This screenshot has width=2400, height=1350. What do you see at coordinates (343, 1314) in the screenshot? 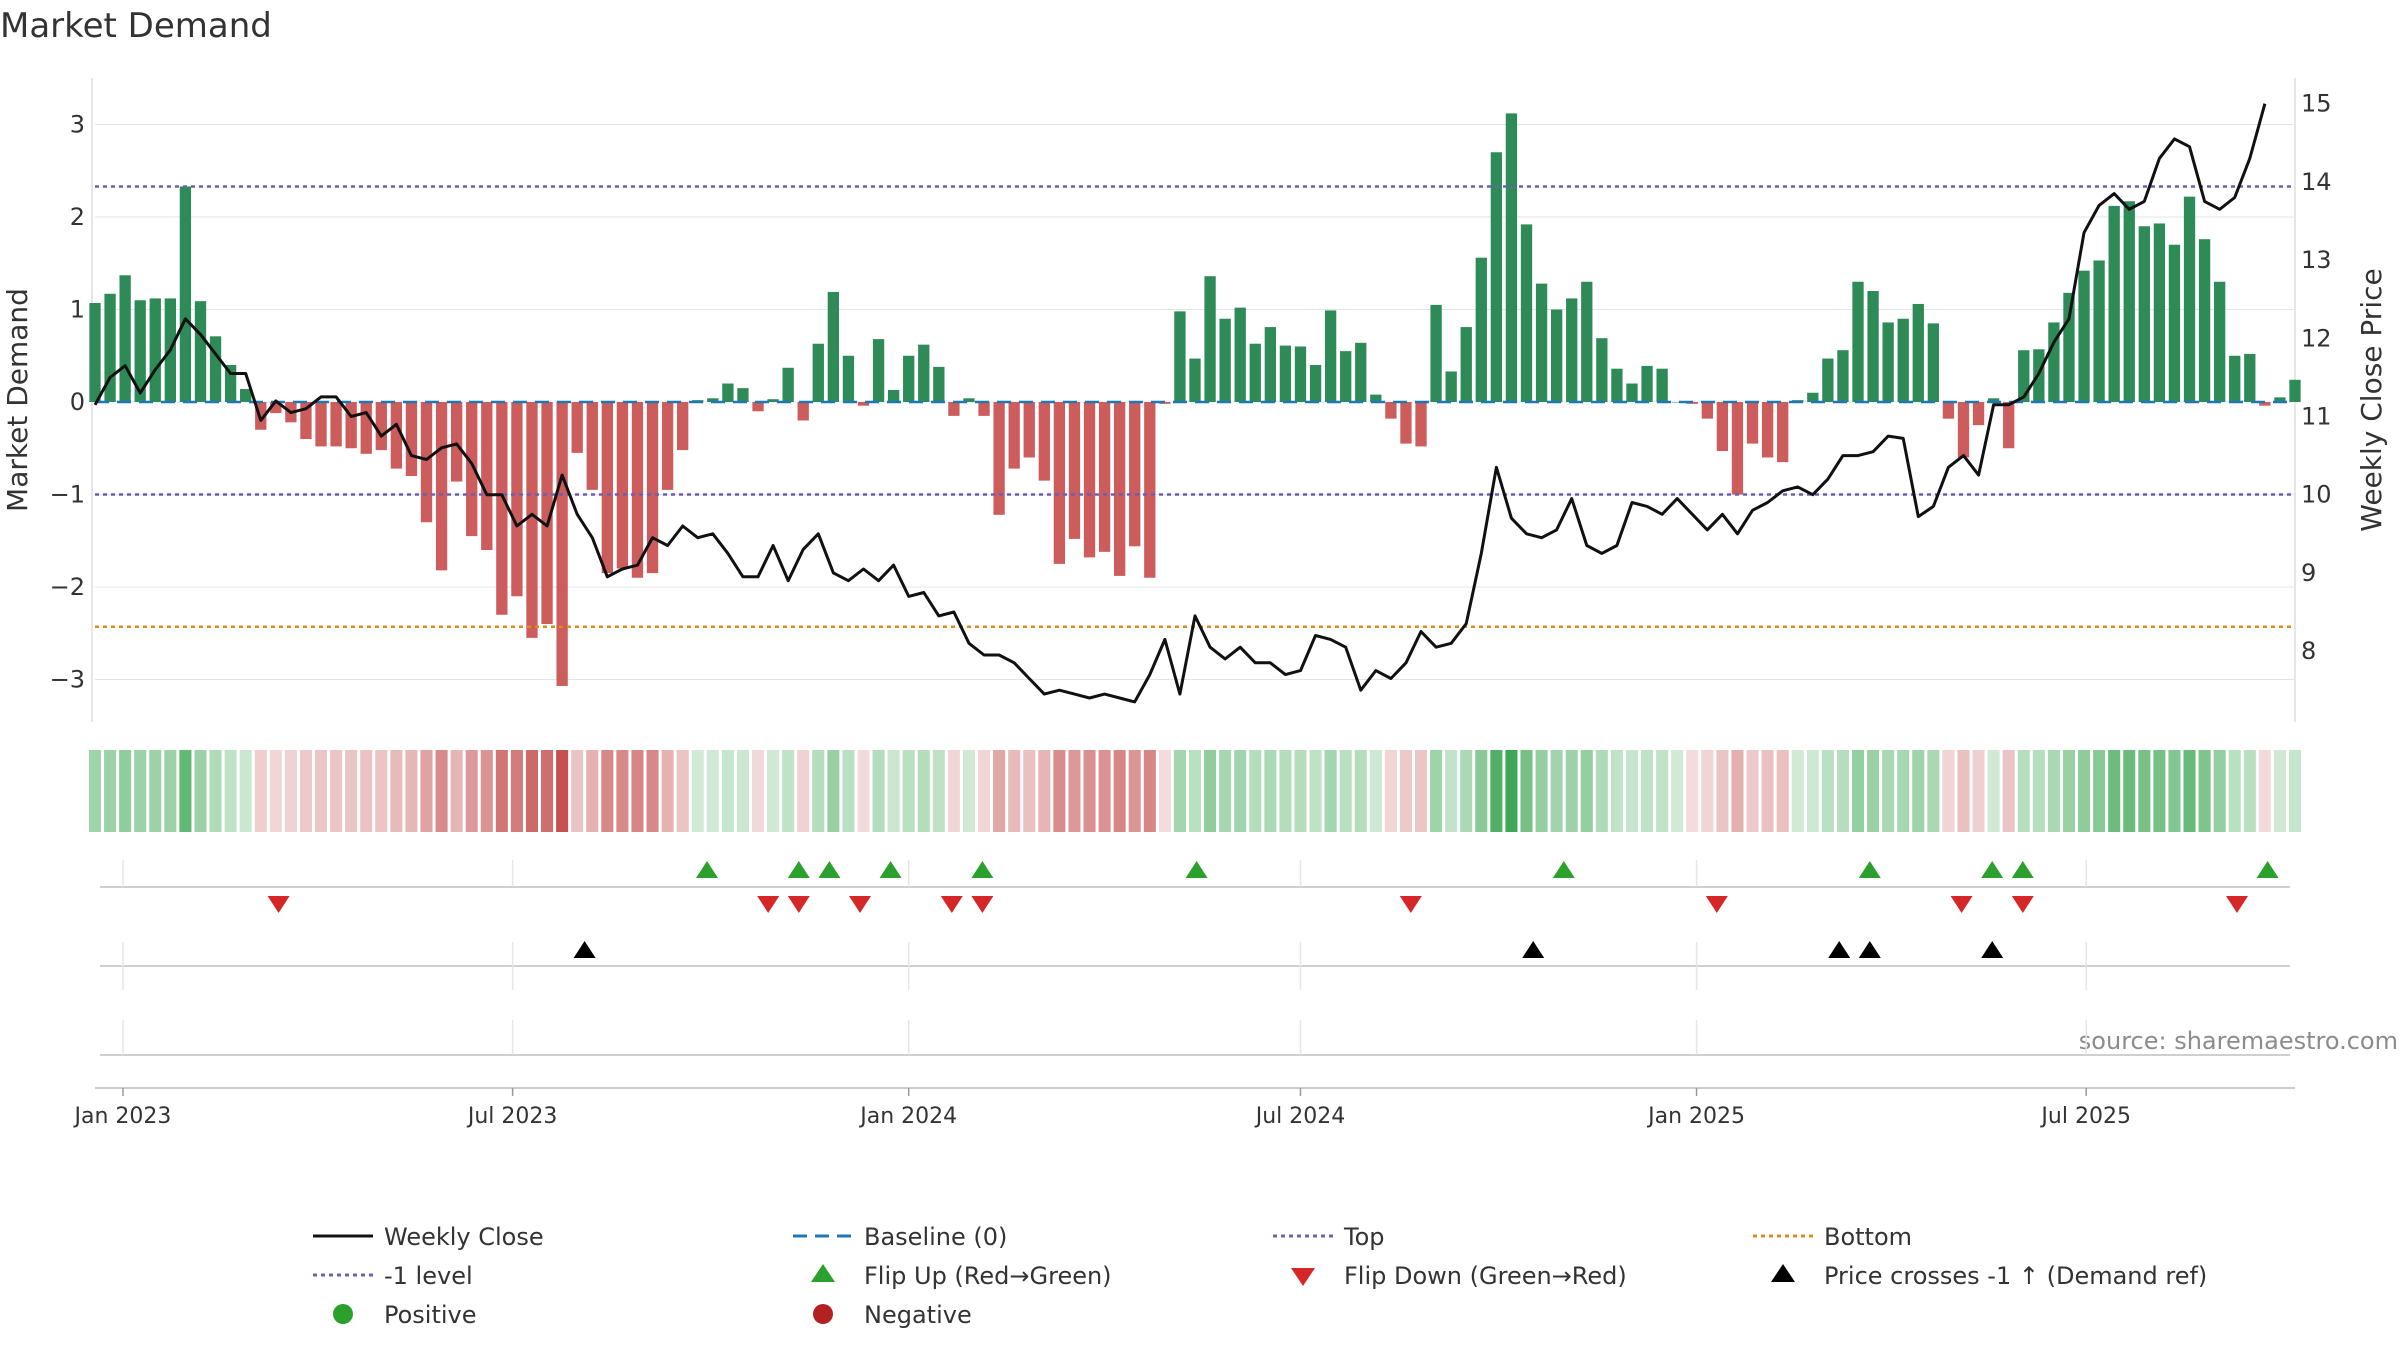
I see `legend-positive-swatch` at bounding box center [343, 1314].